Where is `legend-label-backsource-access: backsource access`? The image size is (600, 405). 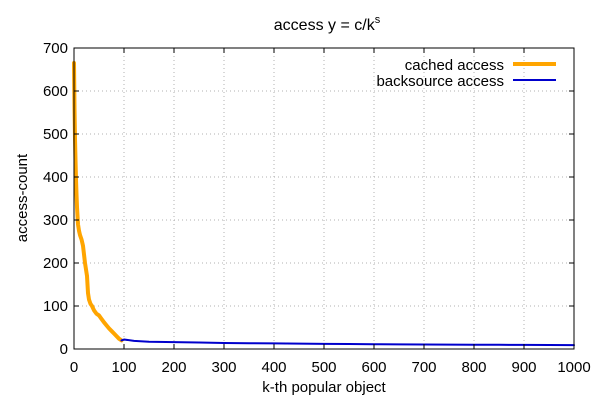 legend-label-backsource-access: backsource access is located at coordinates (440, 81).